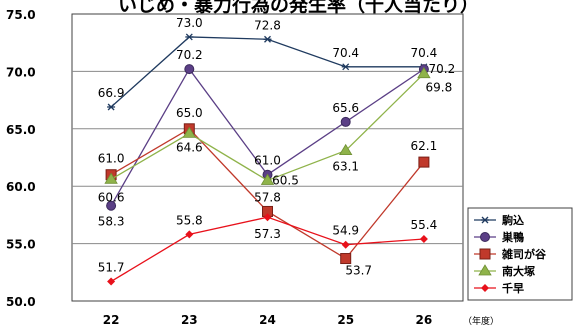  What do you see at coordinates (267, 320) in the screenshot?
I see `x-tick-label: 24` at bounding box center [267, 320].